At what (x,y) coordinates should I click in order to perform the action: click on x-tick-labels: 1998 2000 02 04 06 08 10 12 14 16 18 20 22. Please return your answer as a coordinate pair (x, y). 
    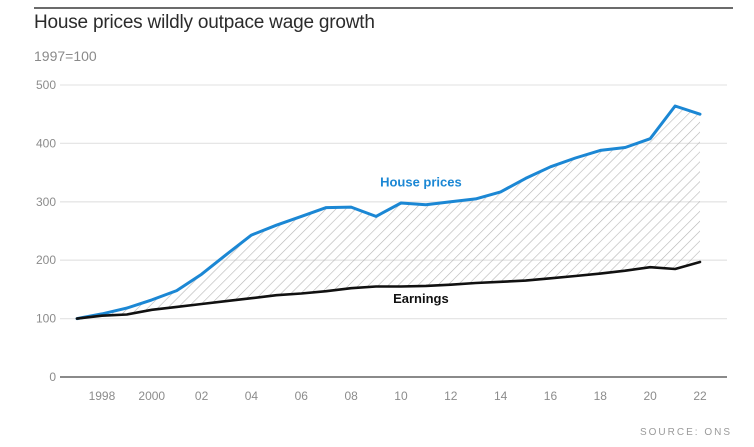
    Looking at the image, I should click on (398, 396).